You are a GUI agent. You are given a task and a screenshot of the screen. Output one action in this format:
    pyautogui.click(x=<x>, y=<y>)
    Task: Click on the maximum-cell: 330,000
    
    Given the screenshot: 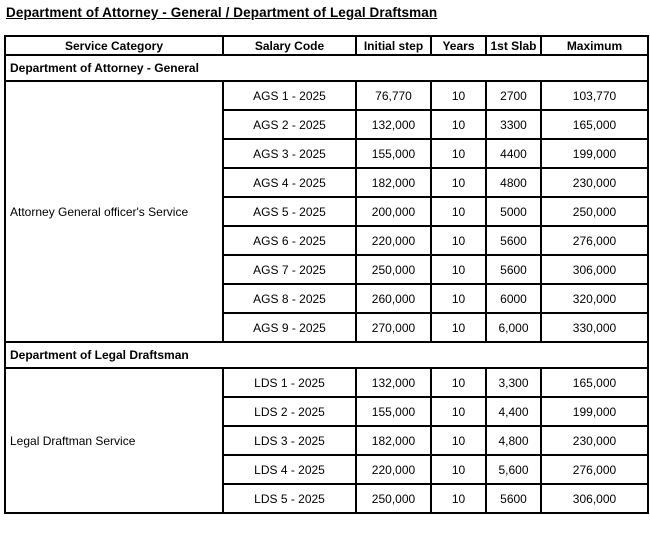 What is the action you would take?
    pyautogui.click(x=594, y=327)
    